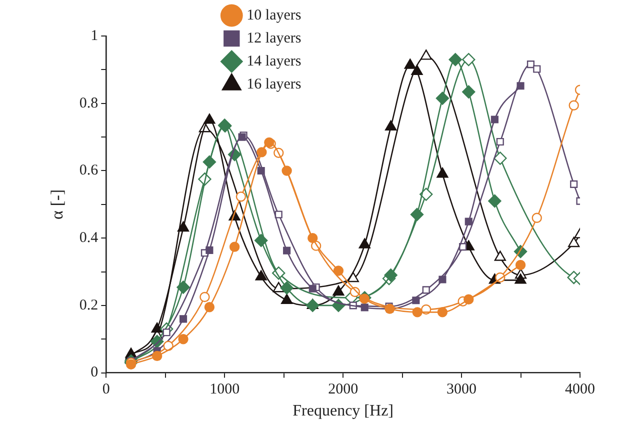 The width and height of the screenshot is (630, 437). What do you see at coordinates (461, 390) in the screenshot?
I see `x-tick-label: 3000` at bounding box center [461, 390].